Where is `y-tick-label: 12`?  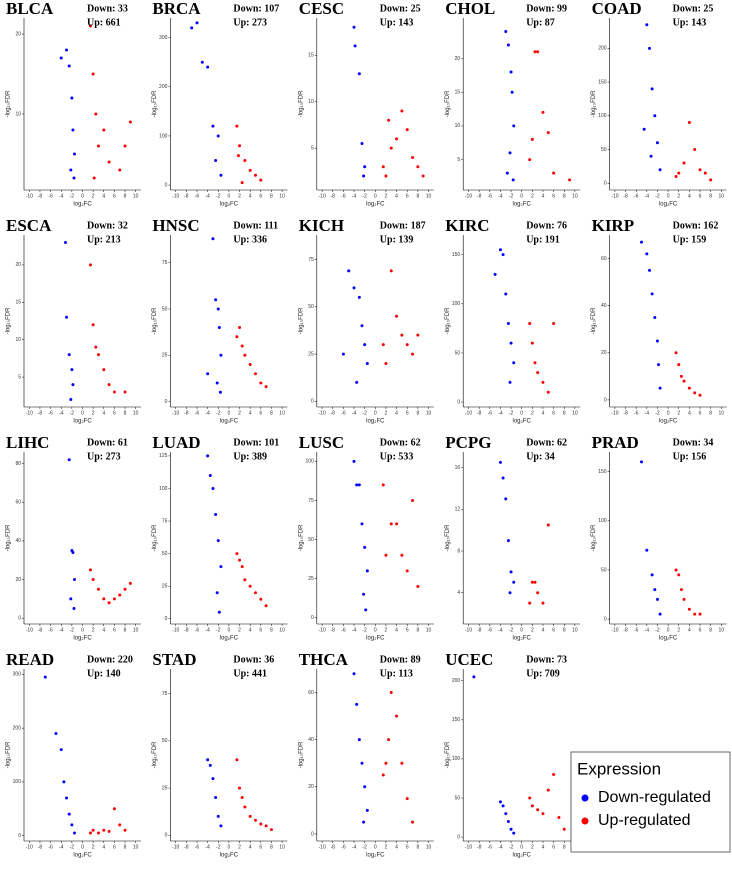 y-tick-label: 12 is located at coordinates (458, 510).